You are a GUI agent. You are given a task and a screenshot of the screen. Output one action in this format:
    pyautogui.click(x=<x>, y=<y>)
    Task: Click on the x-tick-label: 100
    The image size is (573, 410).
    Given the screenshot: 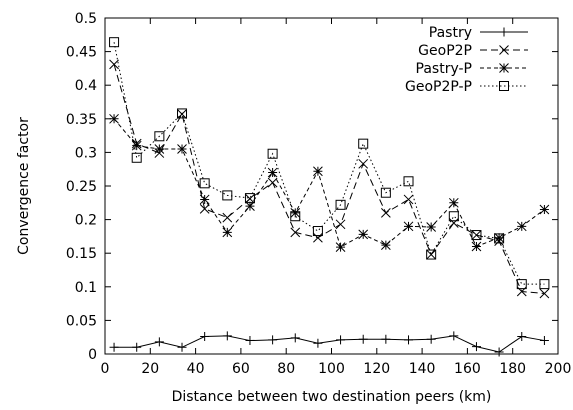 What is the action you would take?
    pyautogui.click(x=331, y=369)
    